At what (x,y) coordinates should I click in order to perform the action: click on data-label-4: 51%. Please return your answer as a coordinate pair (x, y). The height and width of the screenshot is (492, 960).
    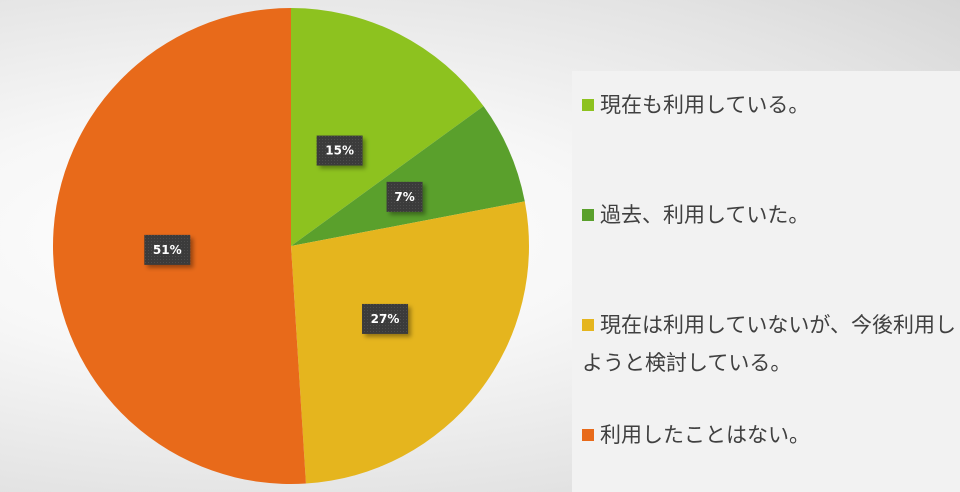
    Looking at the image, I should click on (167, 249).